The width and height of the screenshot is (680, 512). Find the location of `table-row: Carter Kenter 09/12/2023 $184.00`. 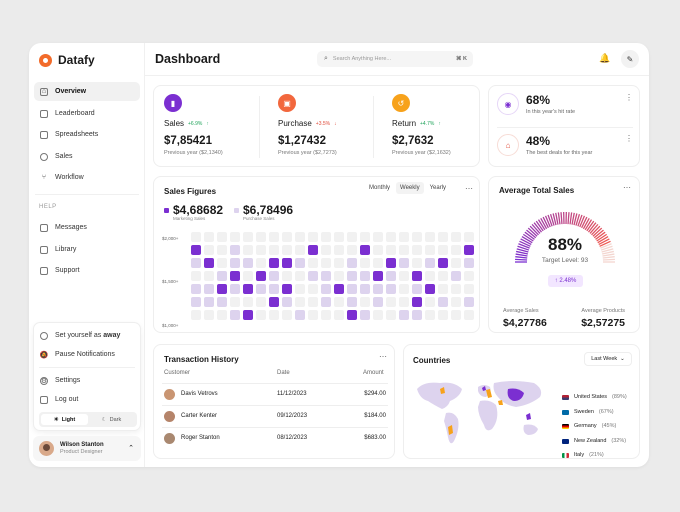

table-row: Carter Kenter 09/12/2023 $184.00 is located at coordinates (275, 416).